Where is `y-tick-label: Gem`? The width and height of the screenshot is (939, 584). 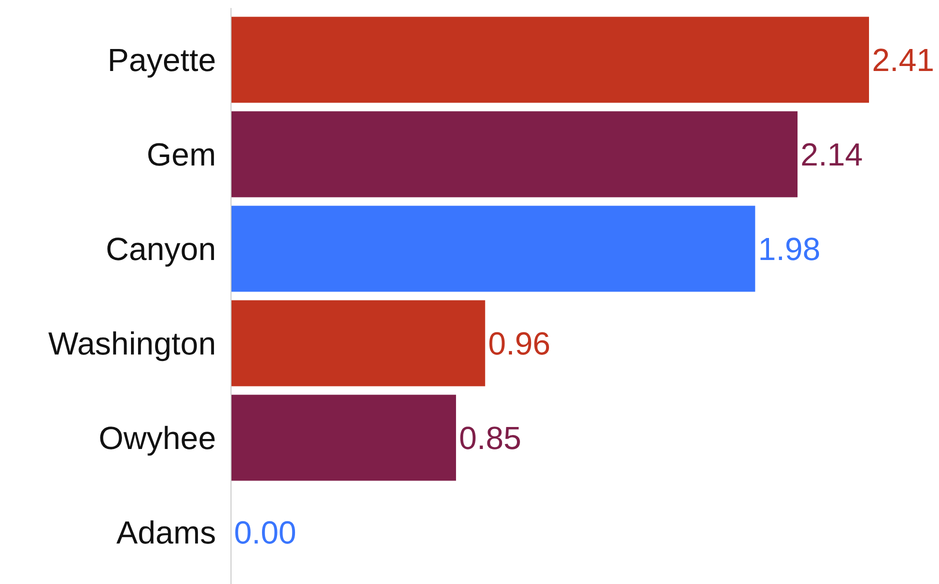 y-tick-label: Gem is located at coordinates (181, 154).